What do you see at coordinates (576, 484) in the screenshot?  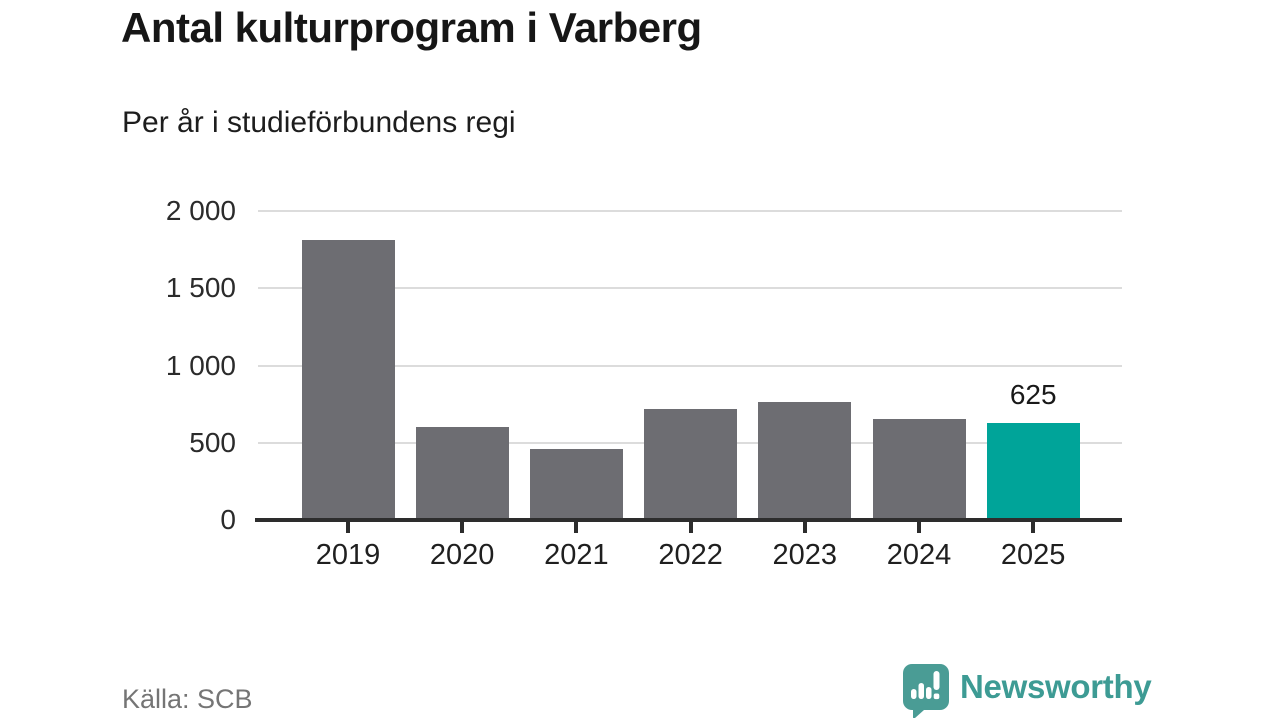 I see `bar-2021` at bounding box center [576, 484].